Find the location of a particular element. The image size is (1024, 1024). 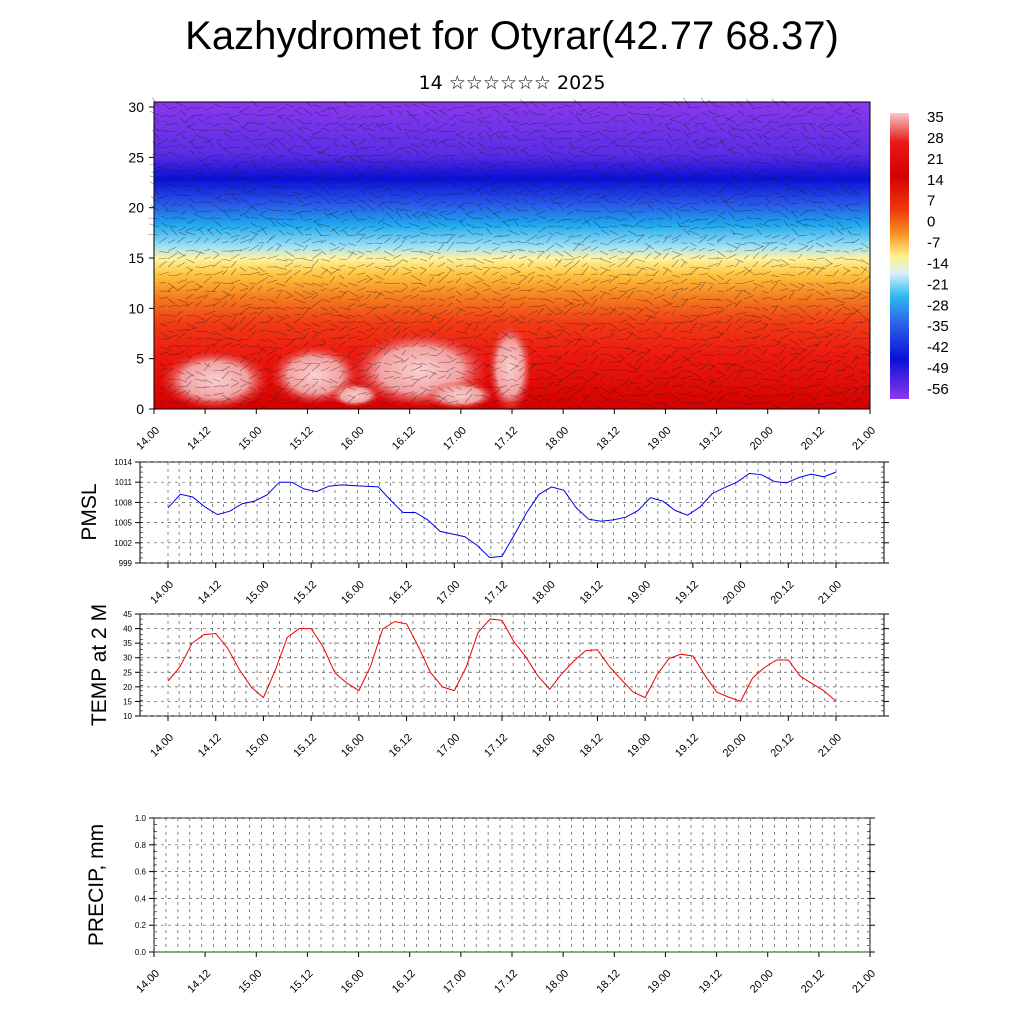

pmsl-x-tick-label: 15.00 is located at coordinates (258, 593).